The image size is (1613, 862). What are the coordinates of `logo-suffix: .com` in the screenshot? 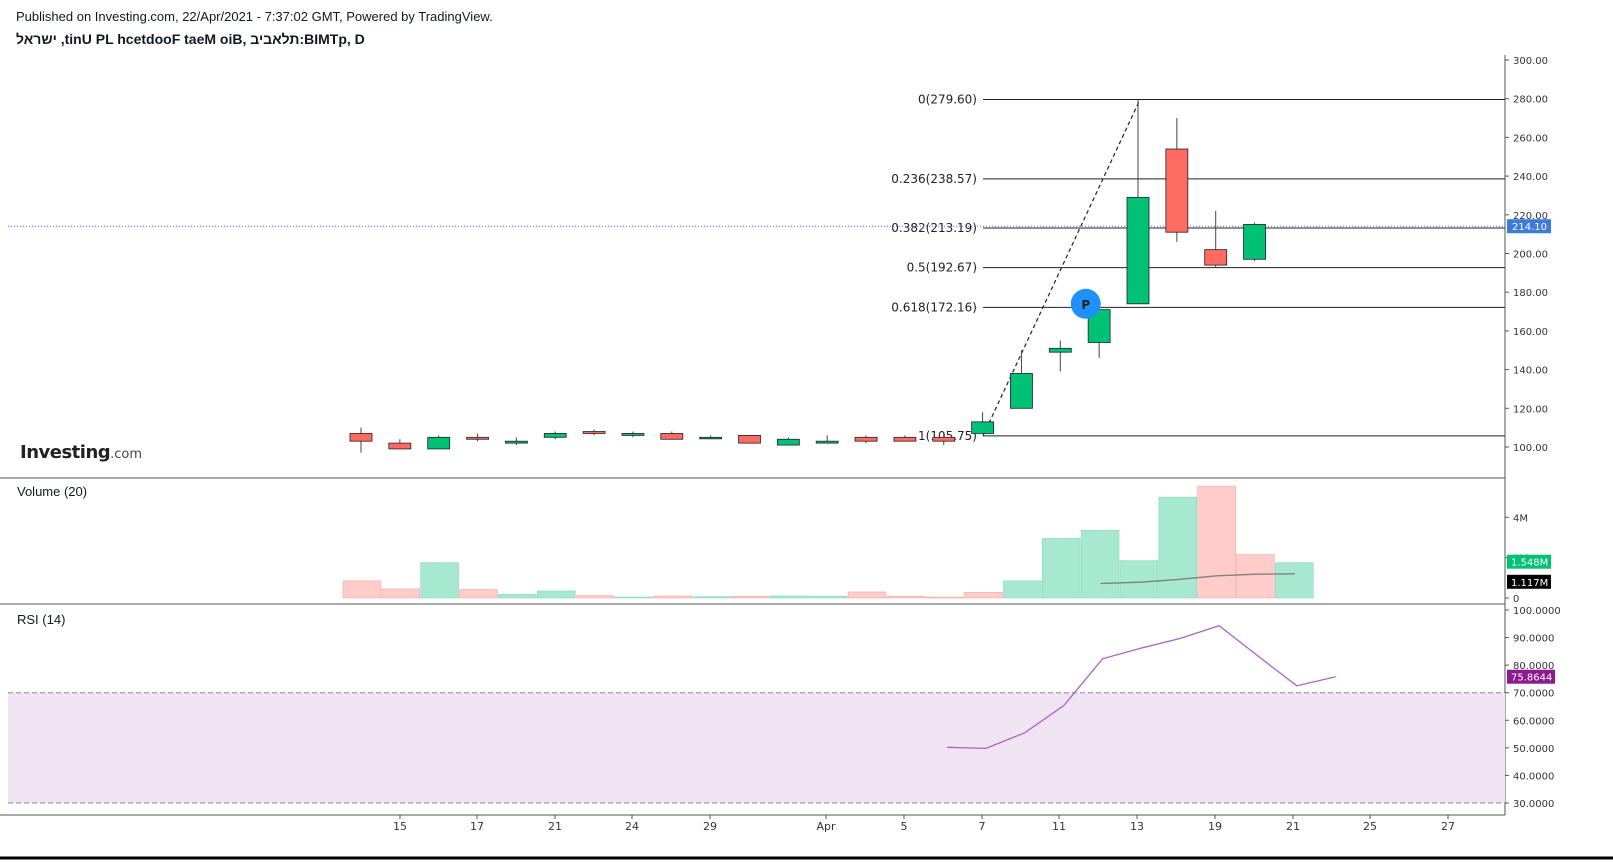 It's located at (126, 454).